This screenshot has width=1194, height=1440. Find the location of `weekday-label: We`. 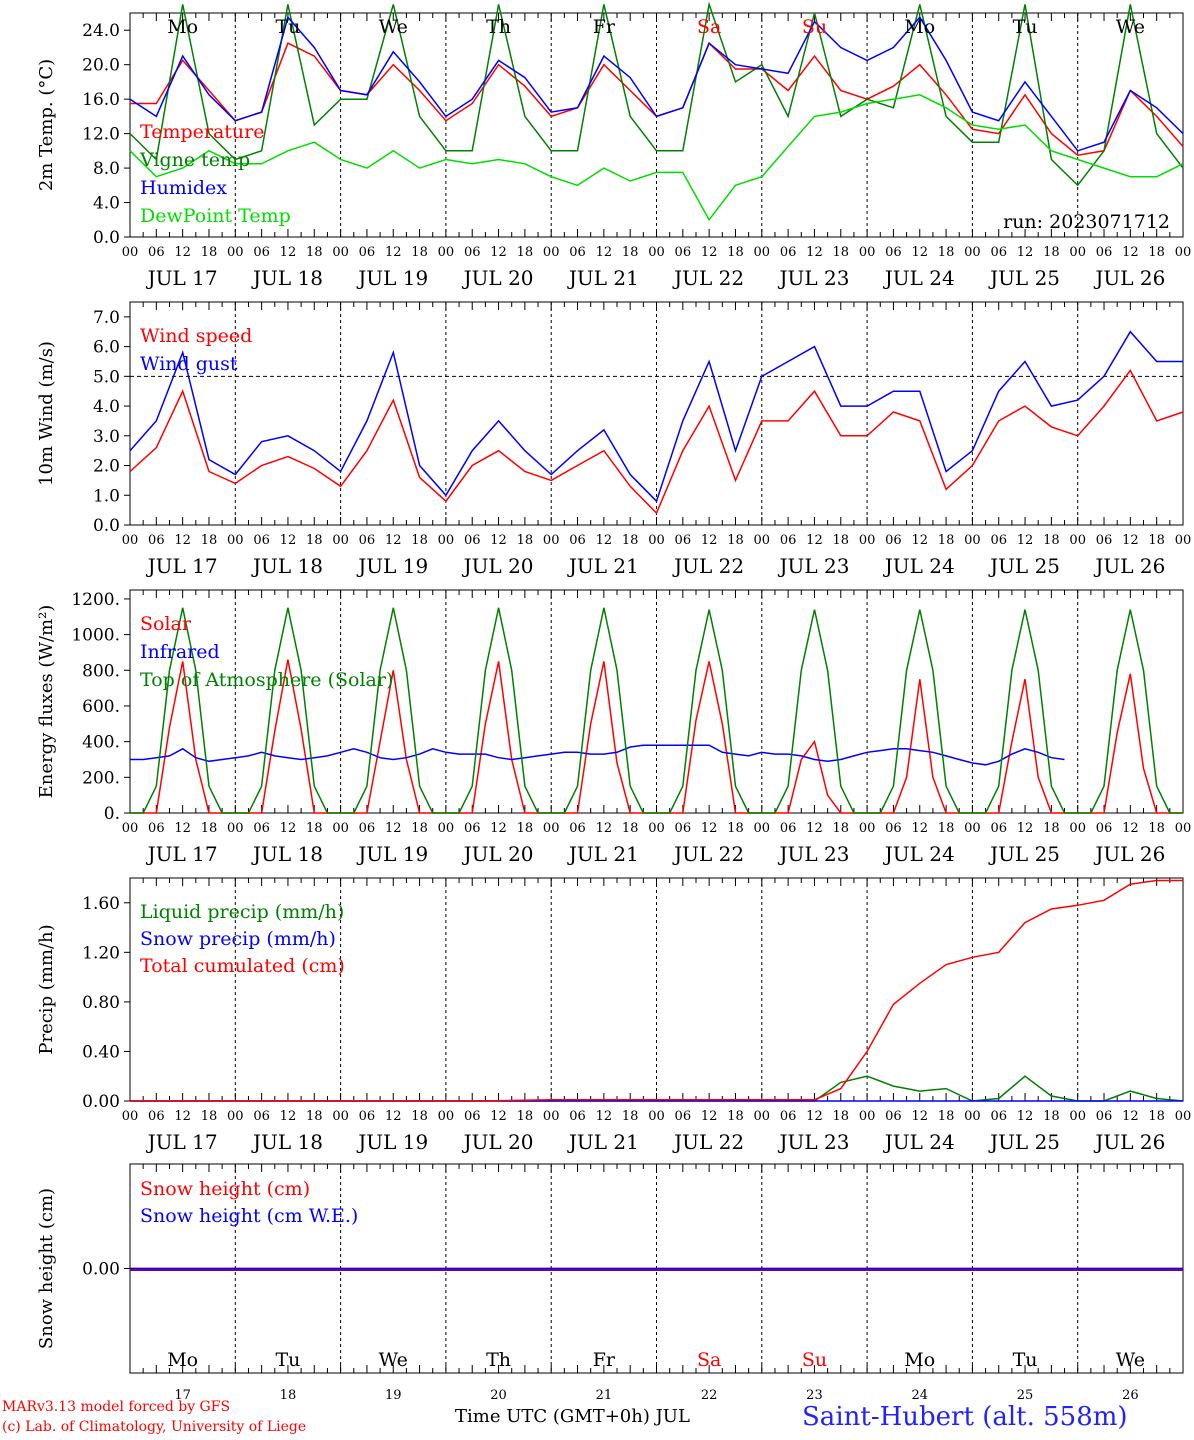

weekday-label: We is located at coordinates (1130, 27).